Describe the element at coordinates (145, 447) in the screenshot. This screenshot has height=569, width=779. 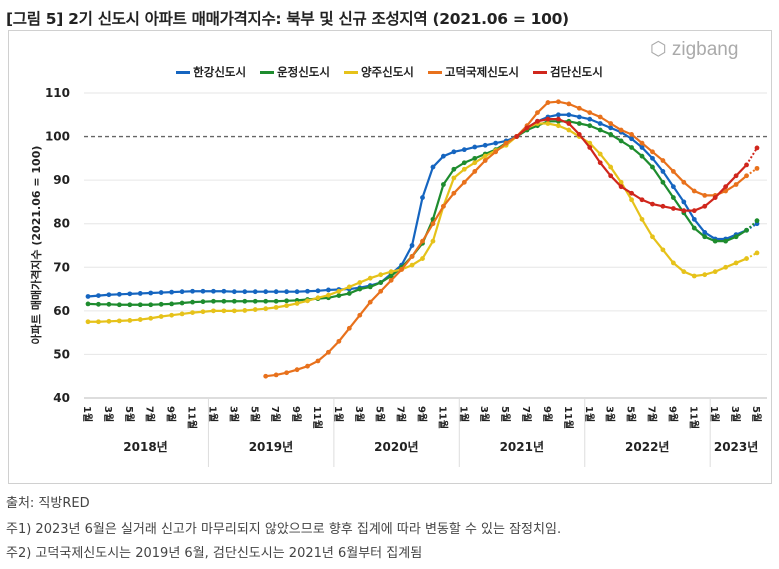
I see `year-label: 2018년` at that location.